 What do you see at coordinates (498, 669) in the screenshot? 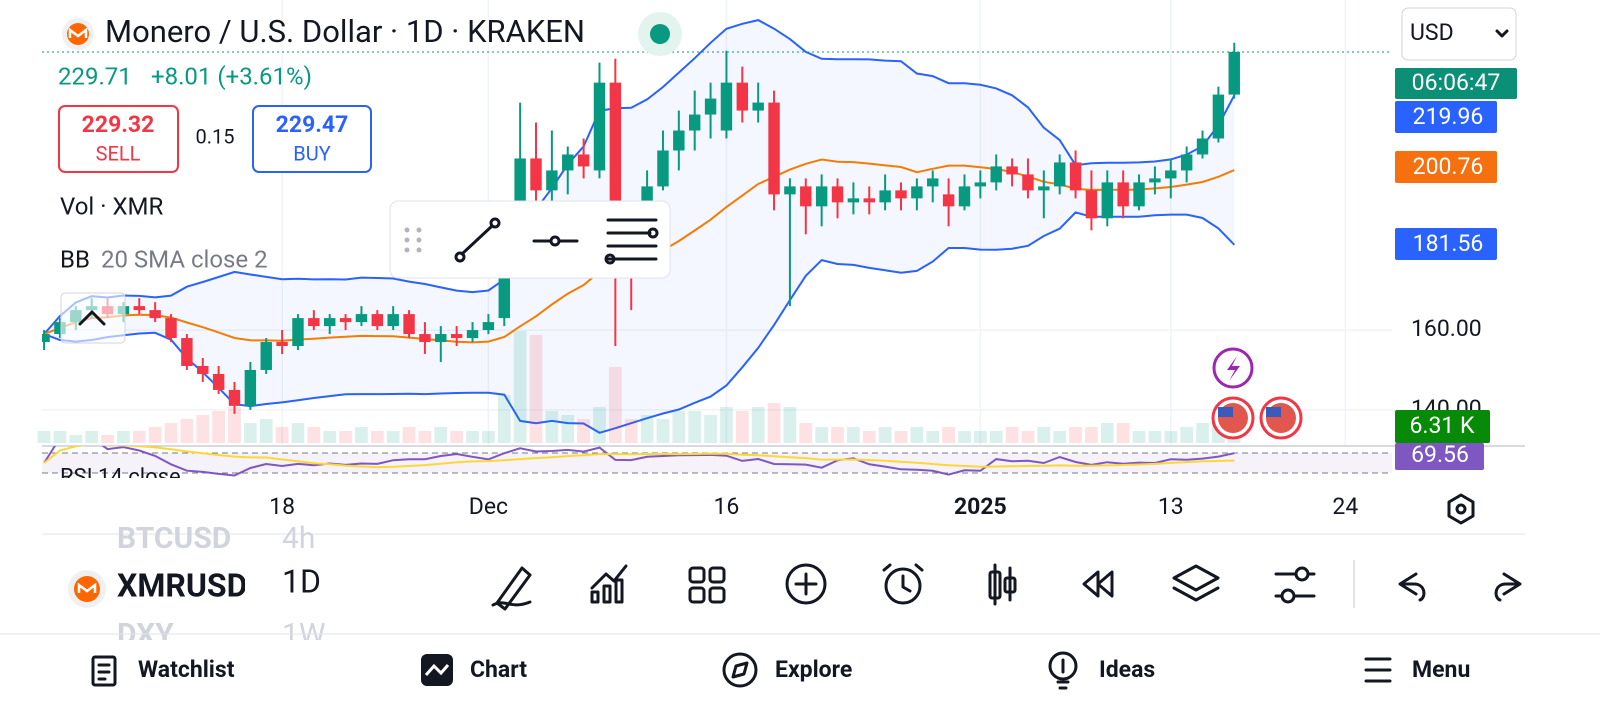
I see `nav-chart: Chart` at bounding box center [498, 669].